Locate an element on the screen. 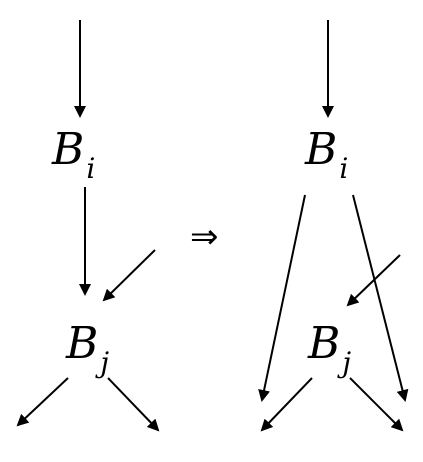 This screenshot has height=462, width=423. left-incoming-edge-side is located at coordinates (129, 275).